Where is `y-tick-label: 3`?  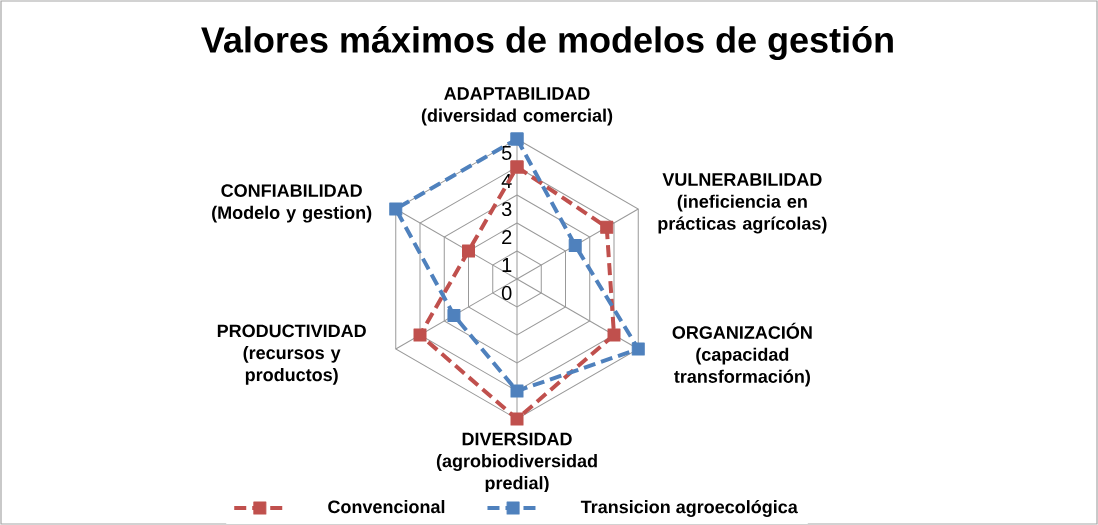 y-tick-label: 3 is located at coordinates (506, 209).